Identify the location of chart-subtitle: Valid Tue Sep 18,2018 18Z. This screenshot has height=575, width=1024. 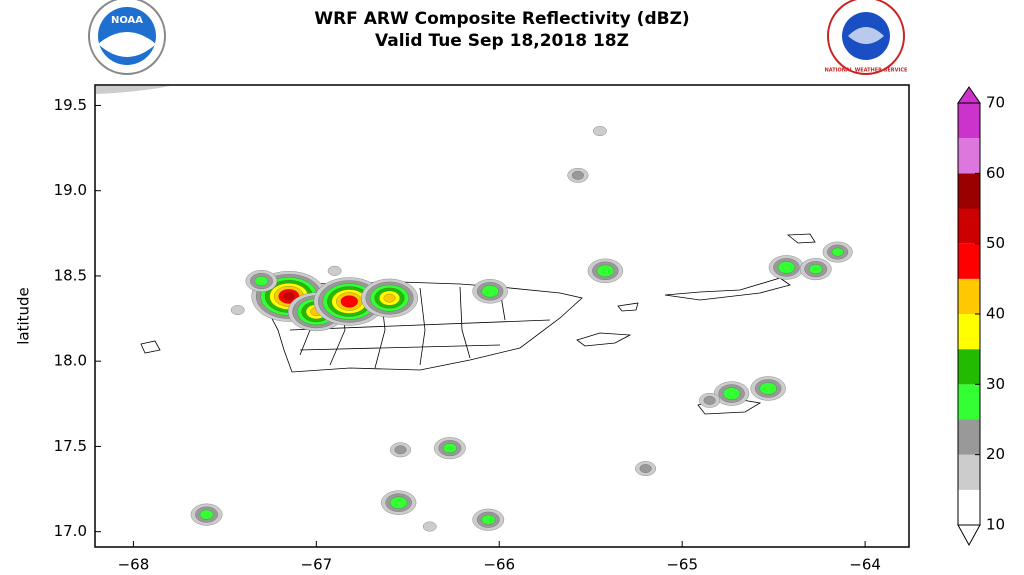
(502, 41).